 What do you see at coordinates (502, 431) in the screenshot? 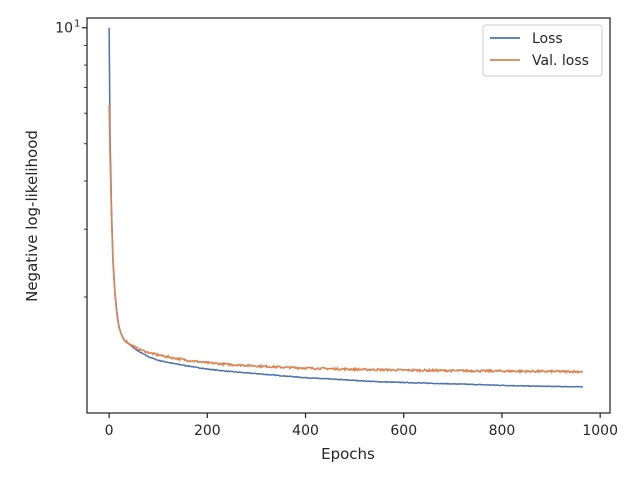
I see `x-tick-label: 800` at bounding box center [502, 431].